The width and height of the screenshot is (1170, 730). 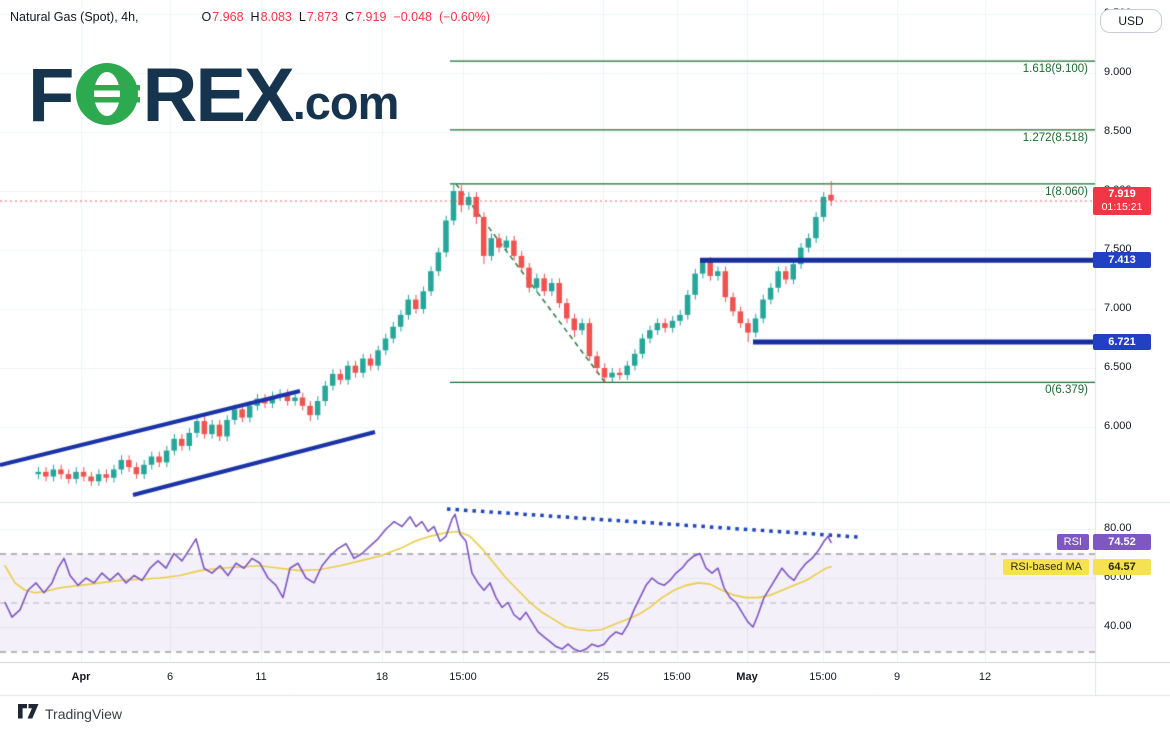 I want to click on low-label: L, so click(x=302, y=17).